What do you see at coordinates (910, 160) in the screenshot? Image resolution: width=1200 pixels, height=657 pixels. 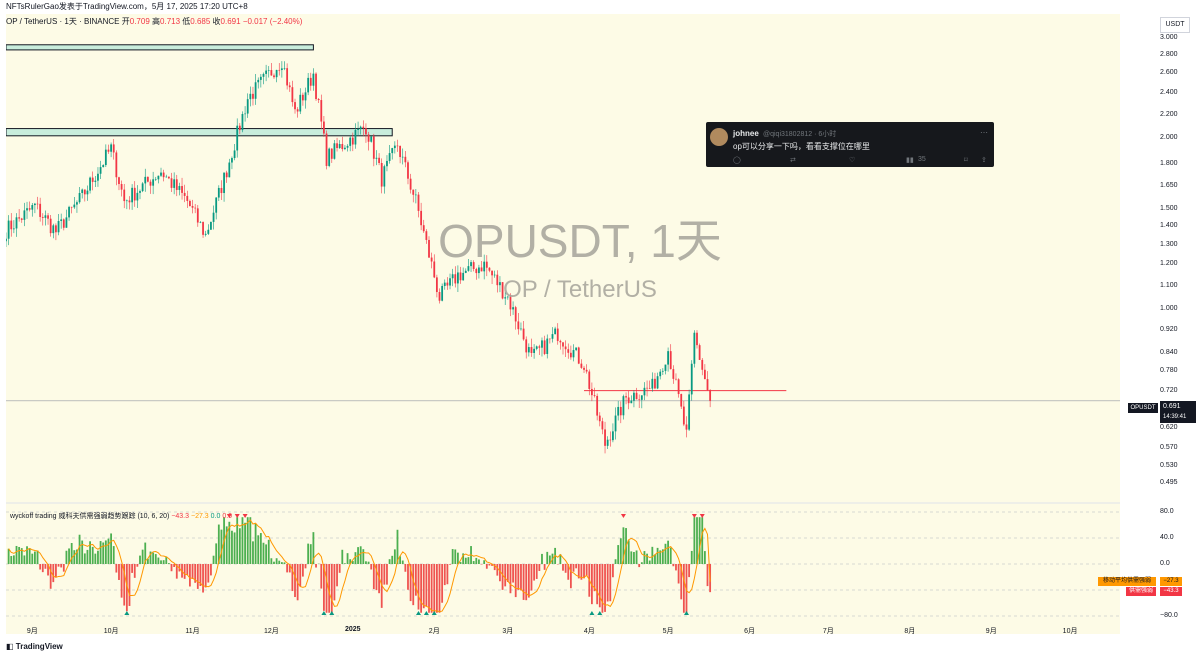 I see `bar-chart-icon: ▮▮` at bounding box center [910, 160].